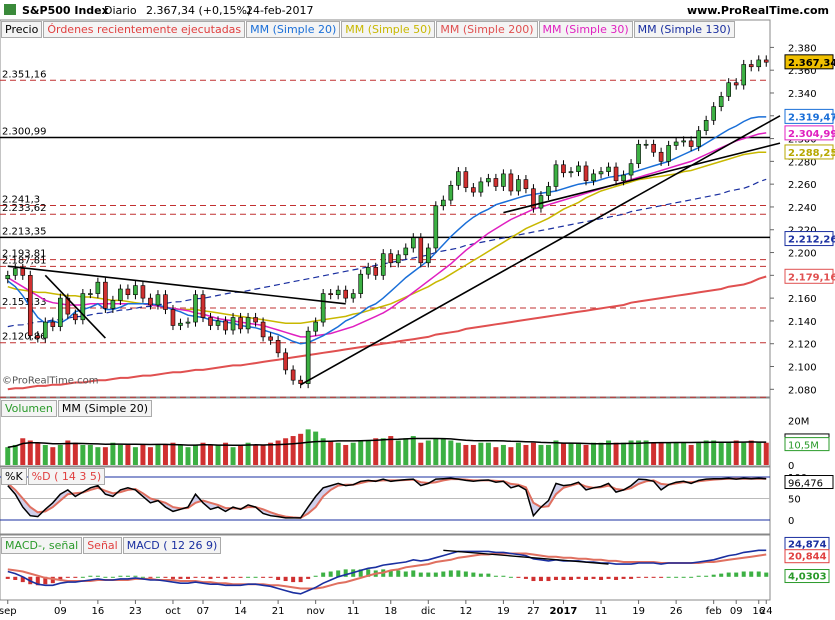  I want to click on legend-item: MACD ( 12 26 9), so click(172, 545).